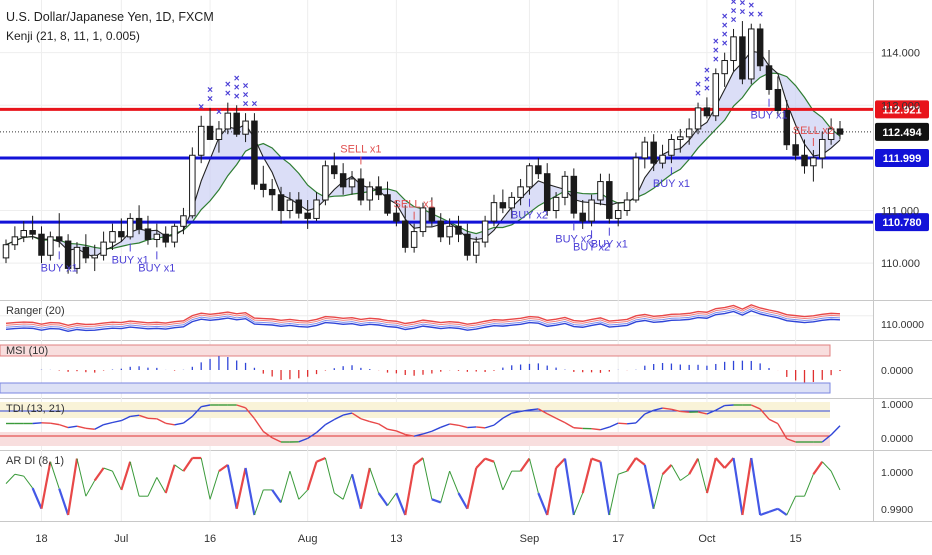  I want to click on buy-signal-label: BUY x2, so click(529, 216).